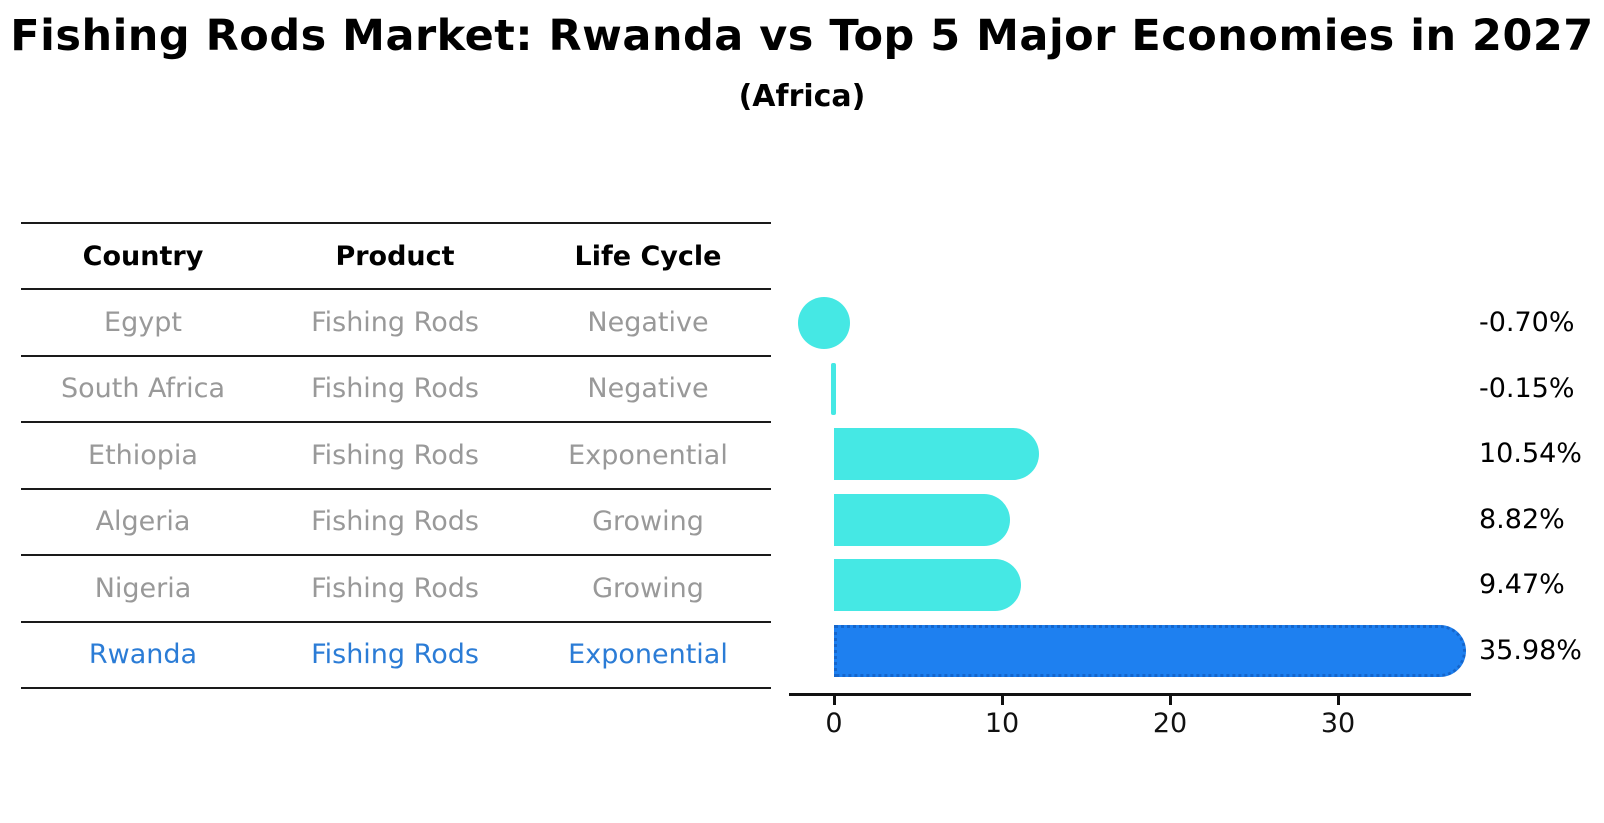  I want to click on x-axis-line, so click(1130, 694).